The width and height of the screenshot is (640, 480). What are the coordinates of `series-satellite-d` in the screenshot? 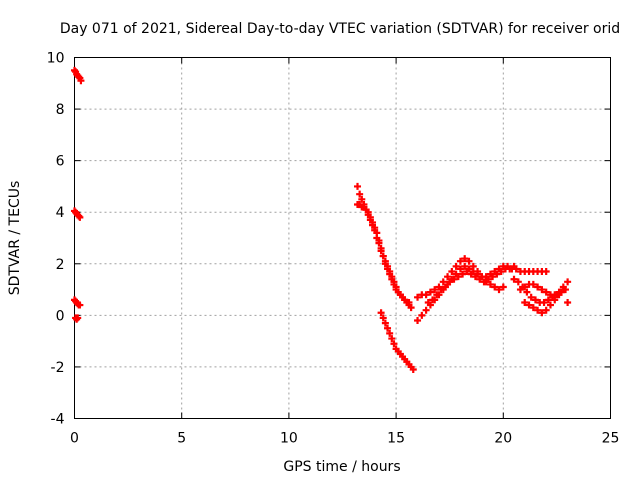 It's located at (77, 318).